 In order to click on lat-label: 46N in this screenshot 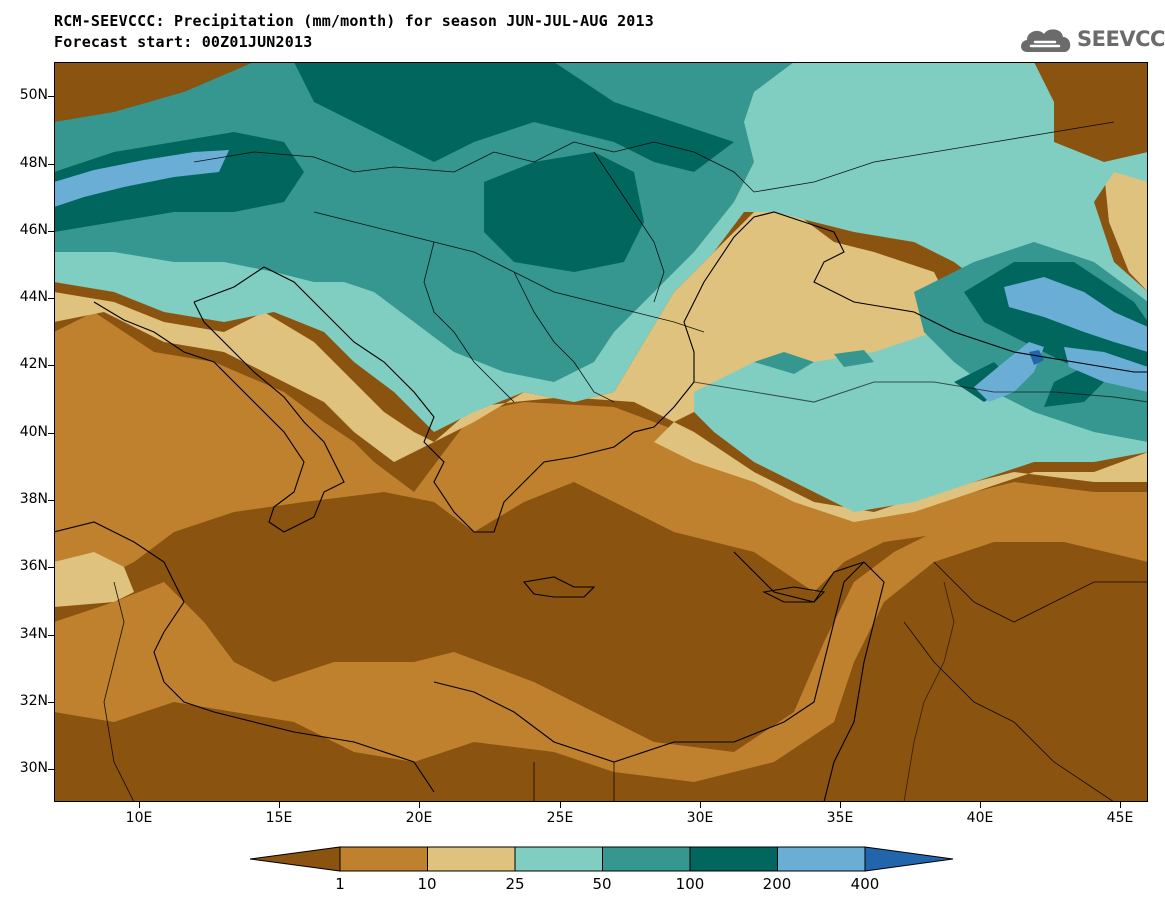, I will do `click(33, 230)`.